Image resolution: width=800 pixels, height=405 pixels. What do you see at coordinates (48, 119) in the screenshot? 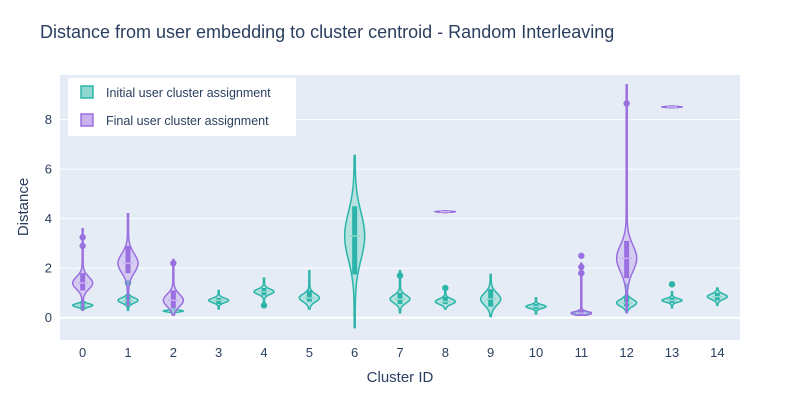
I see `y-tick-label: 8` at bounding box center [48, 119].